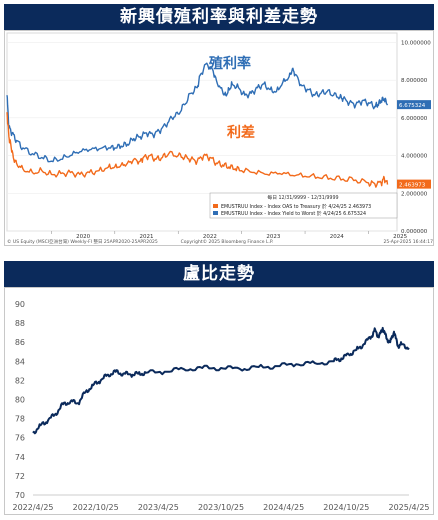 Image resolution: width=438 pixels, height=520 pixels. Describe the element at coordinates (147, 237) in the screenshot. I see `x-tick-label: 2021` at that location.